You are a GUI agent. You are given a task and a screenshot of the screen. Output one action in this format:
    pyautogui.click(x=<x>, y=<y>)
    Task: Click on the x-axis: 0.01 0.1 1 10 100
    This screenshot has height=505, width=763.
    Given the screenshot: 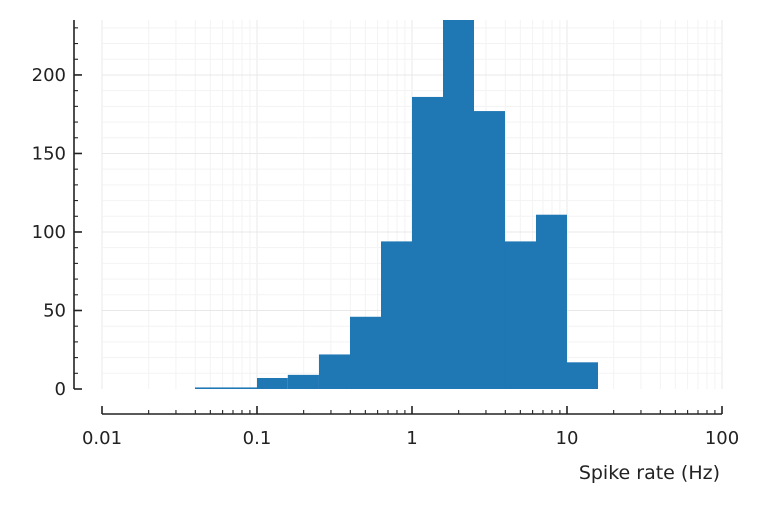 What is the action you would take?
    pyautogui.click(x=410, y=427)
    